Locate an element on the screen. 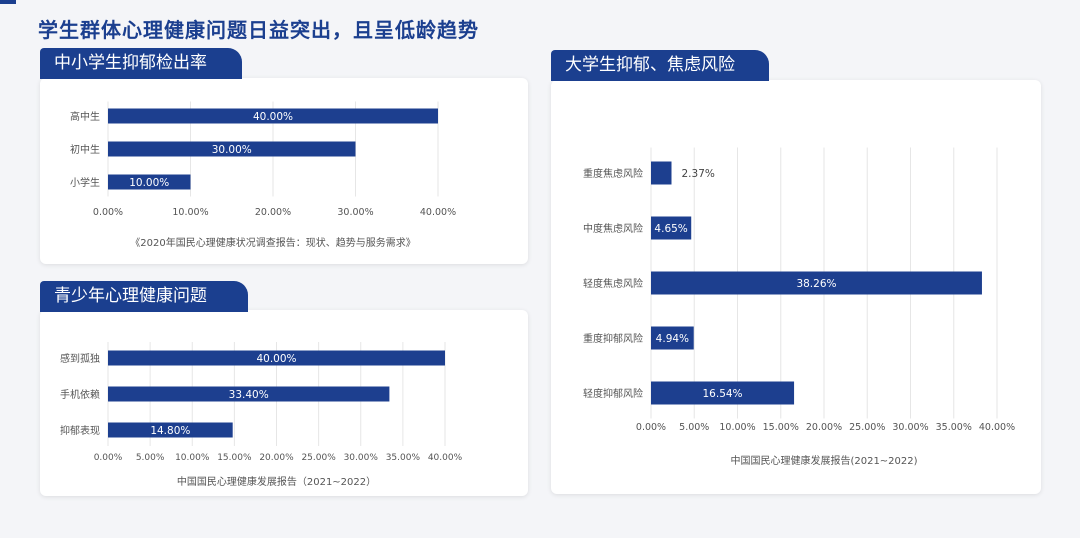 Image resolution: width=1080 pixels, height=538 pixels. category-label: 感到孤独 is located at coordinates (80, 358).